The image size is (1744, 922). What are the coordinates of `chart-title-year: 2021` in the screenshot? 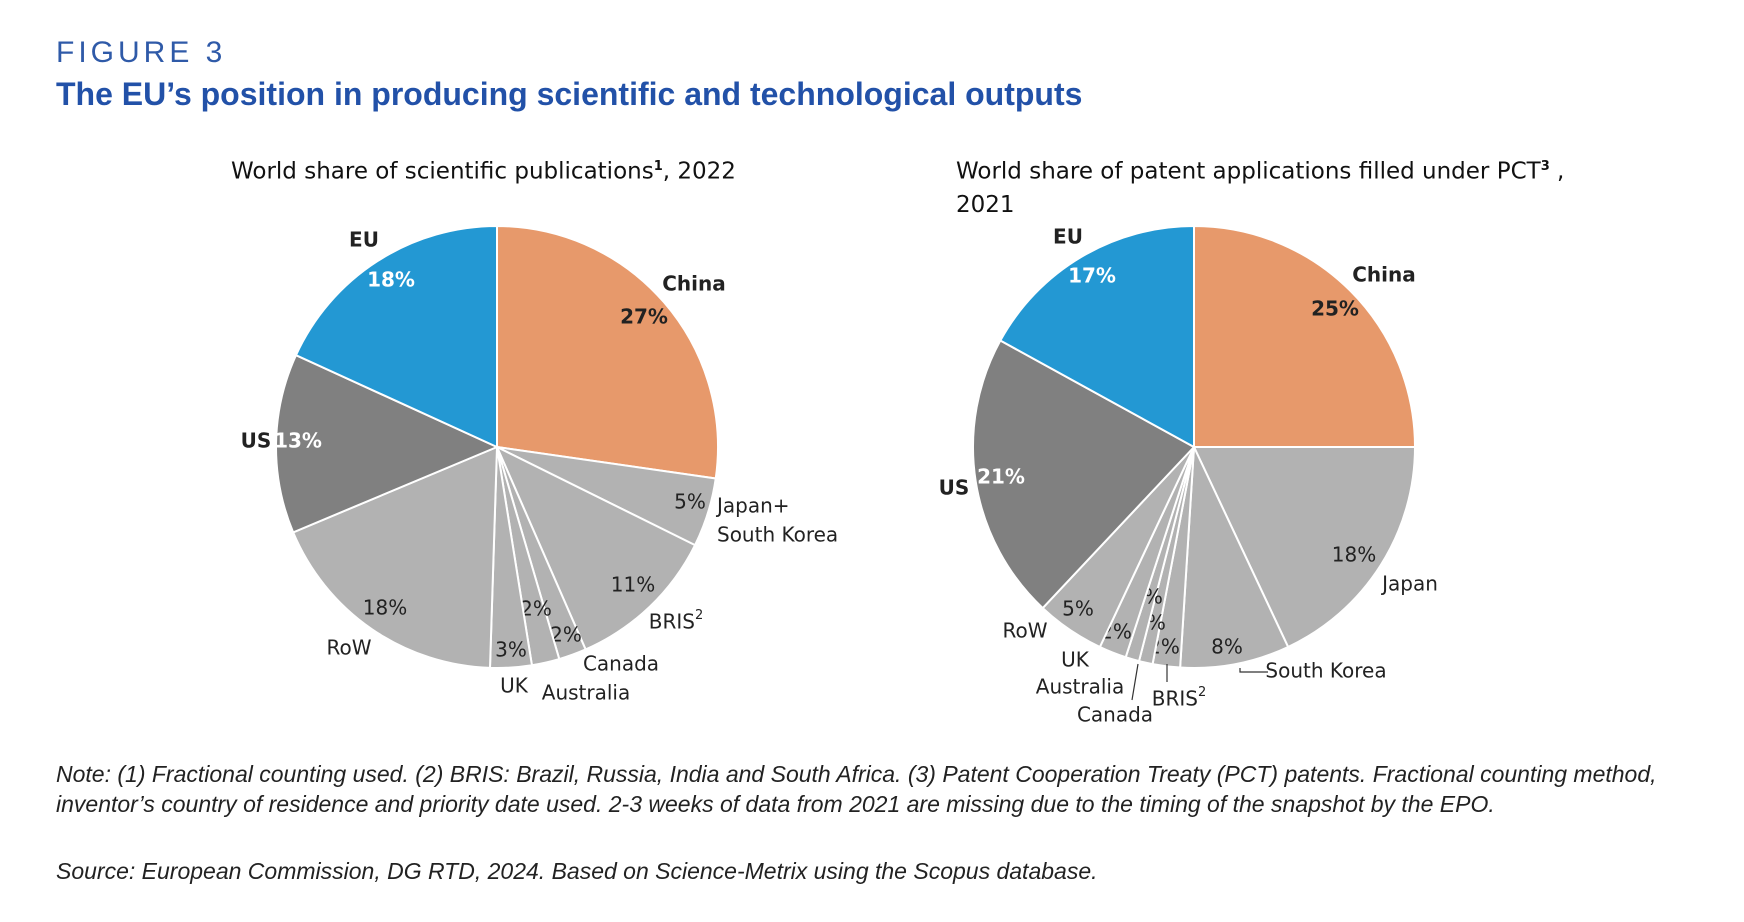 It's located at (985, 204).